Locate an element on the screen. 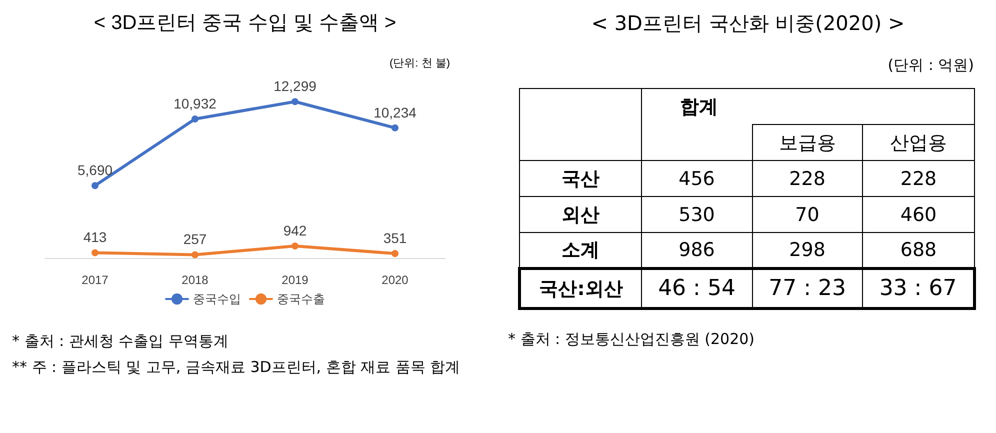 The height and width of the screenshot is (433, 996). x-tick-label: 2019 is located at coordinates (295, 280).